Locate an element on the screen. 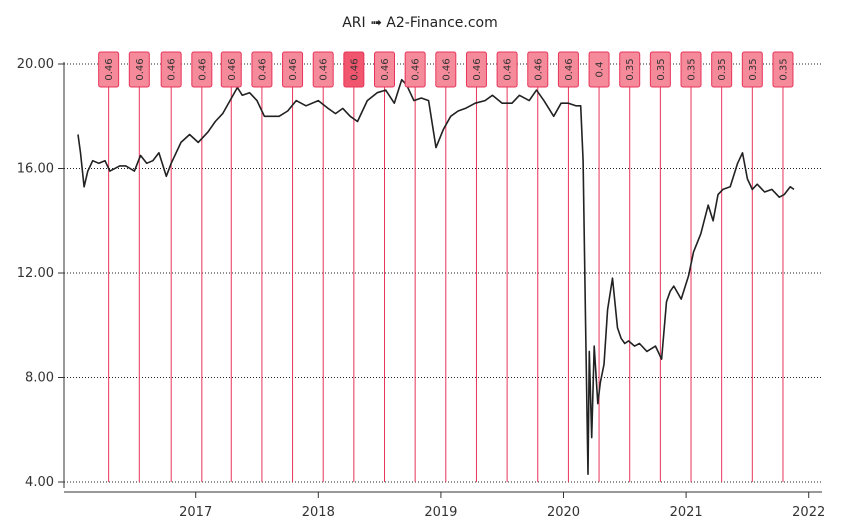  y-tick-label: 4.00 is located at coordinates (39, 482).